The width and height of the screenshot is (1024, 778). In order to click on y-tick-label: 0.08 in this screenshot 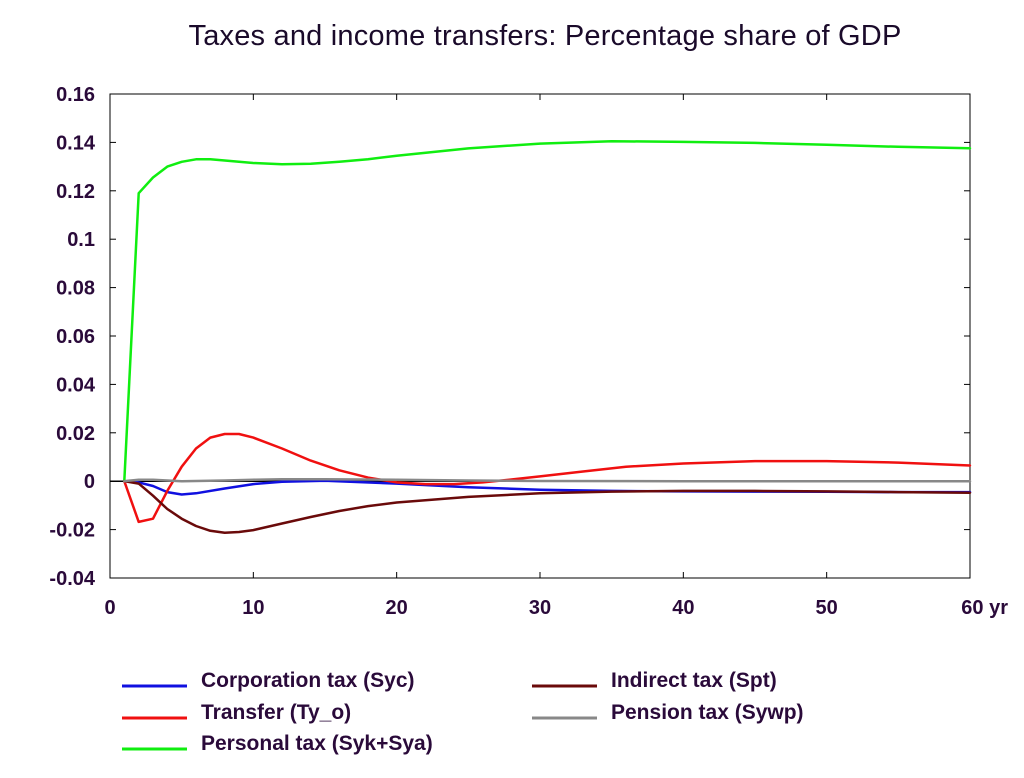, I will do `click(75, 289)`.